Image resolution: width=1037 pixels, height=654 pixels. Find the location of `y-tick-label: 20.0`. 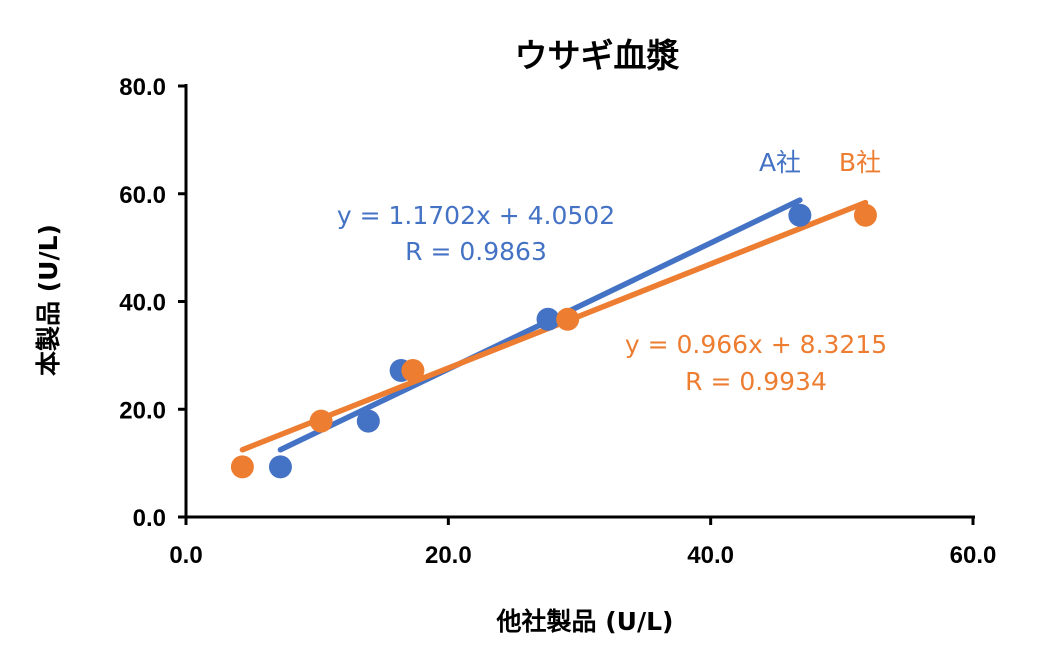

y-tick-label: 20.0 is located at coordinates (142, 410).